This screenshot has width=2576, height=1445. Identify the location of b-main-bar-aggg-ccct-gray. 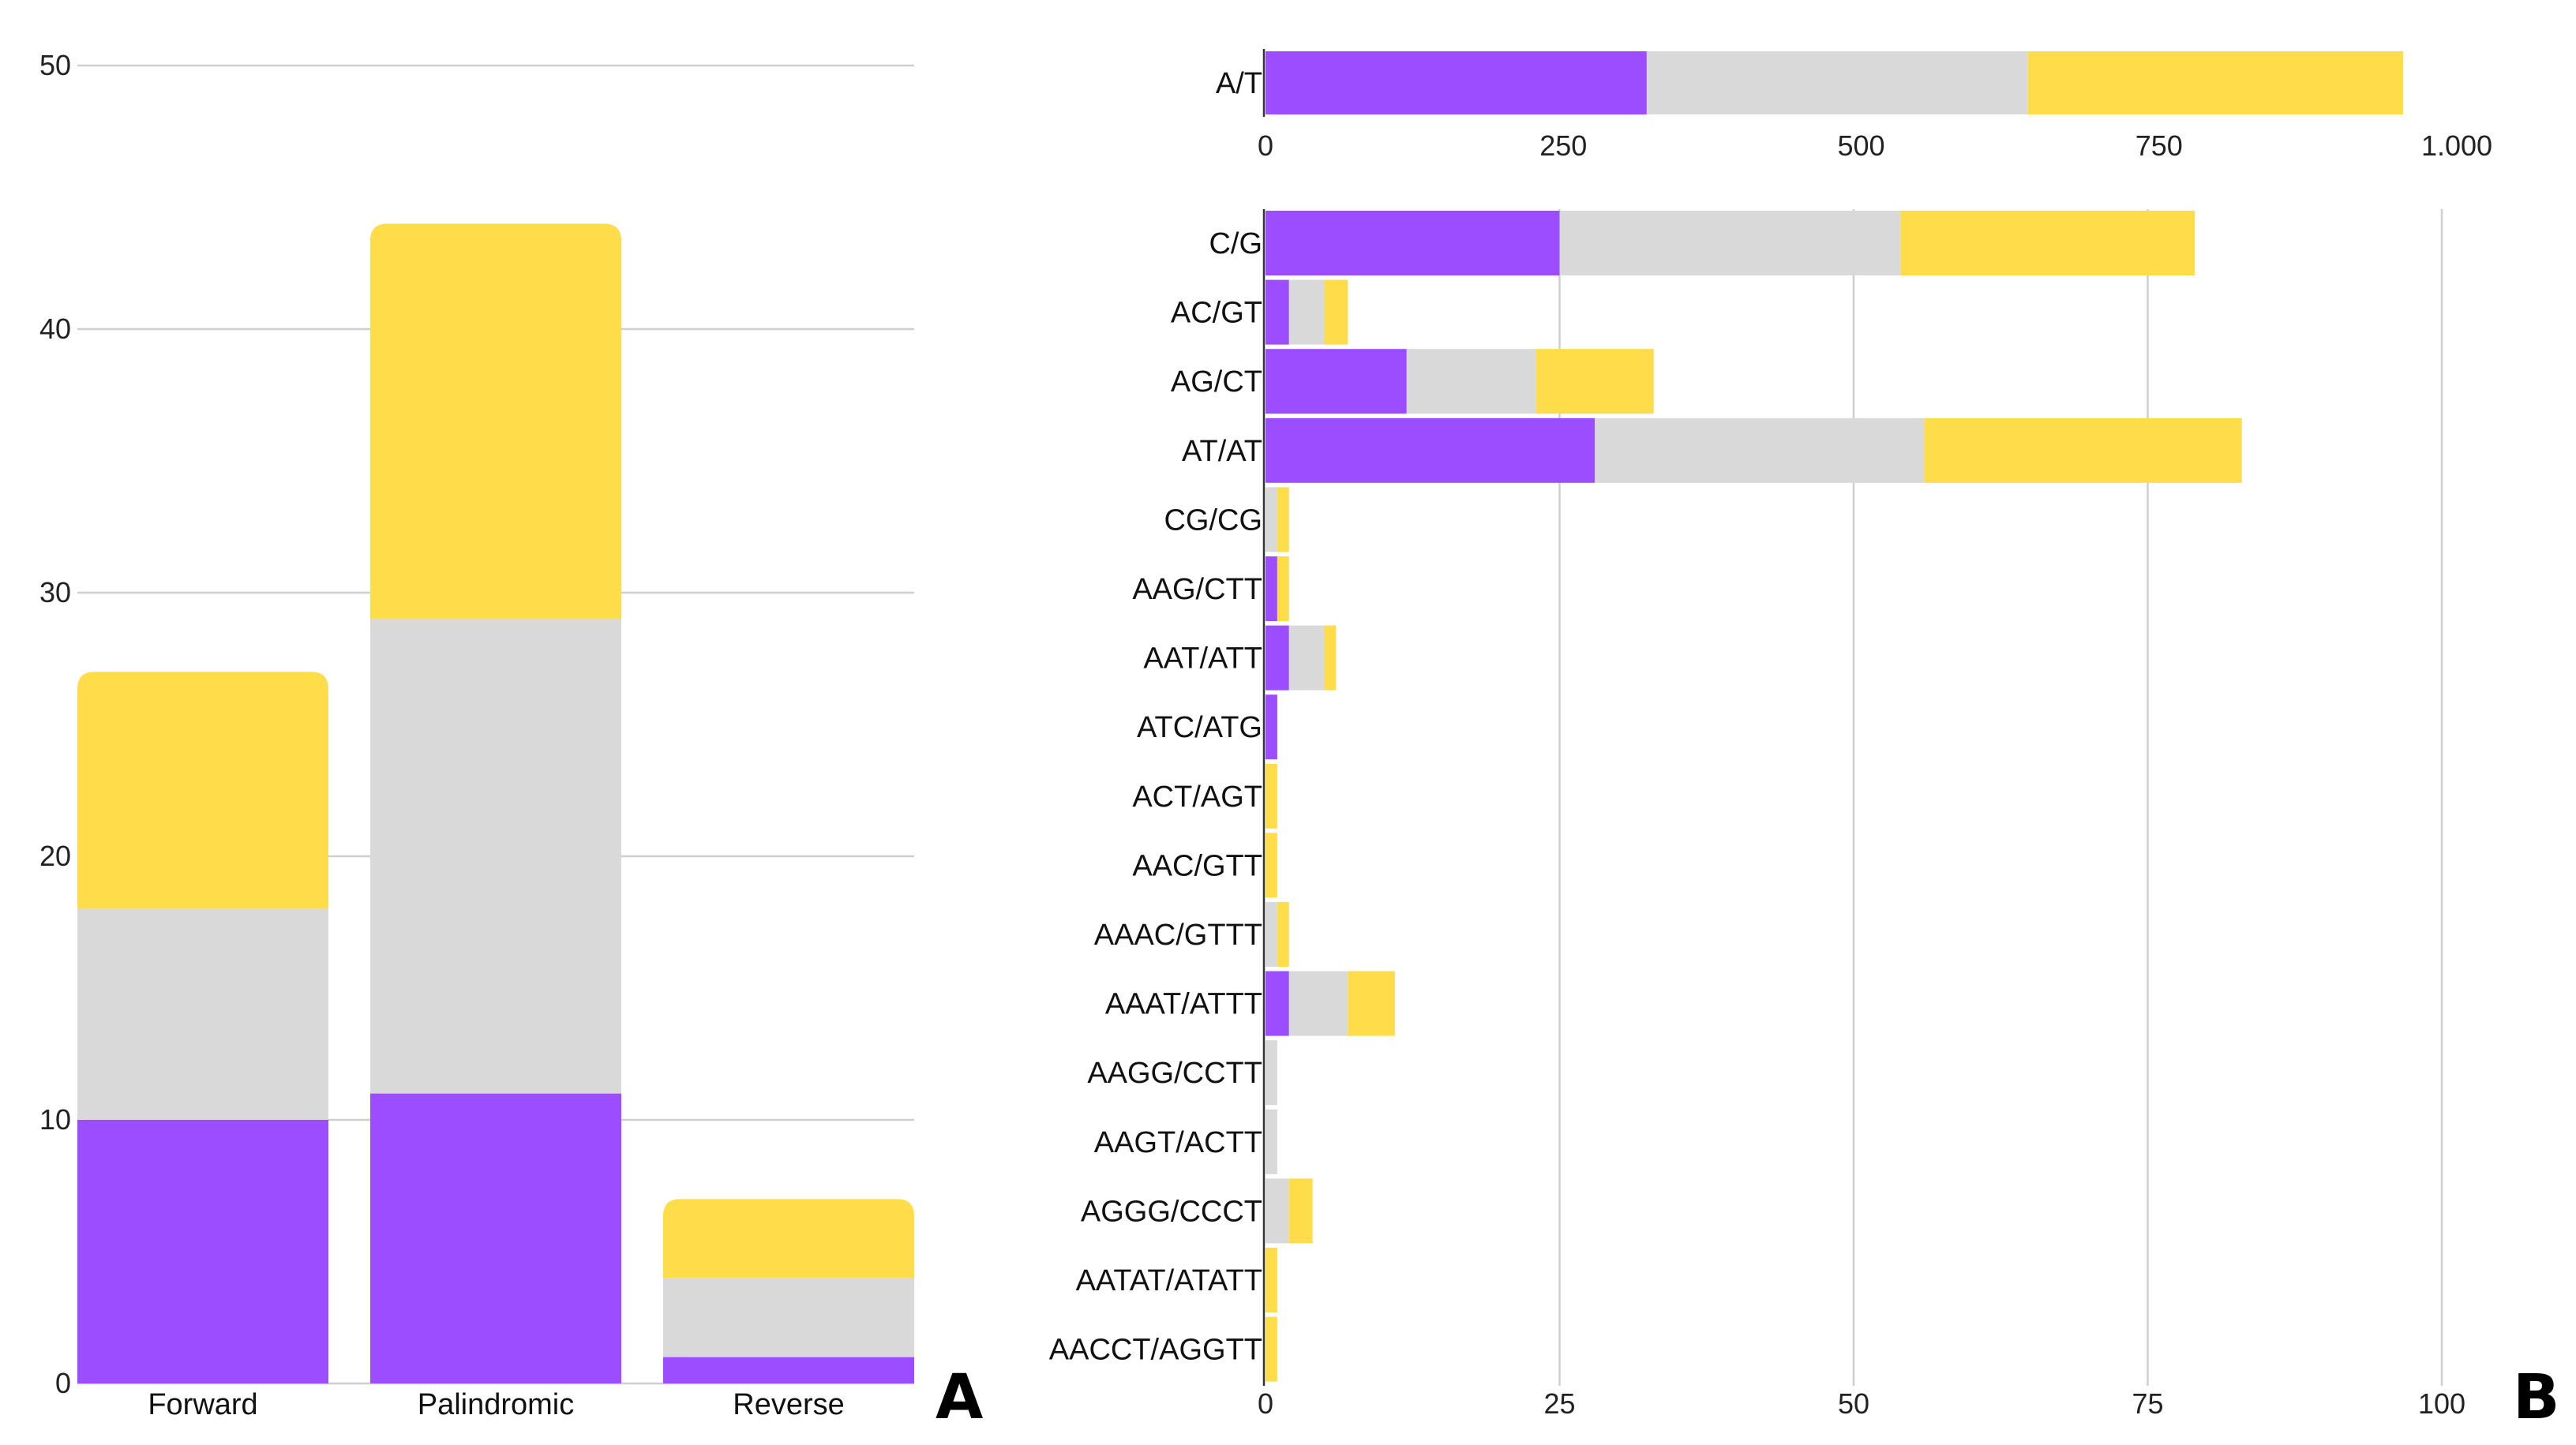
(1277, 1211).